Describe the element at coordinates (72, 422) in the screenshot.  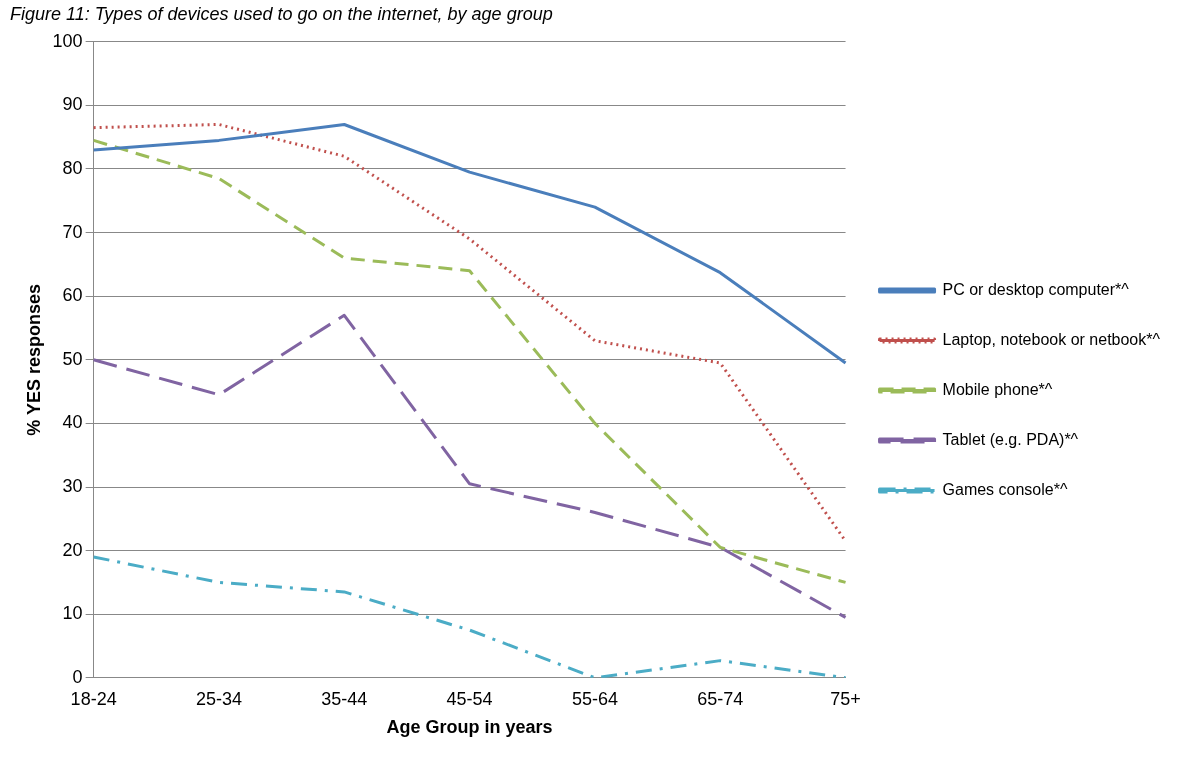
I see `y-tick-label: 40` at that location.